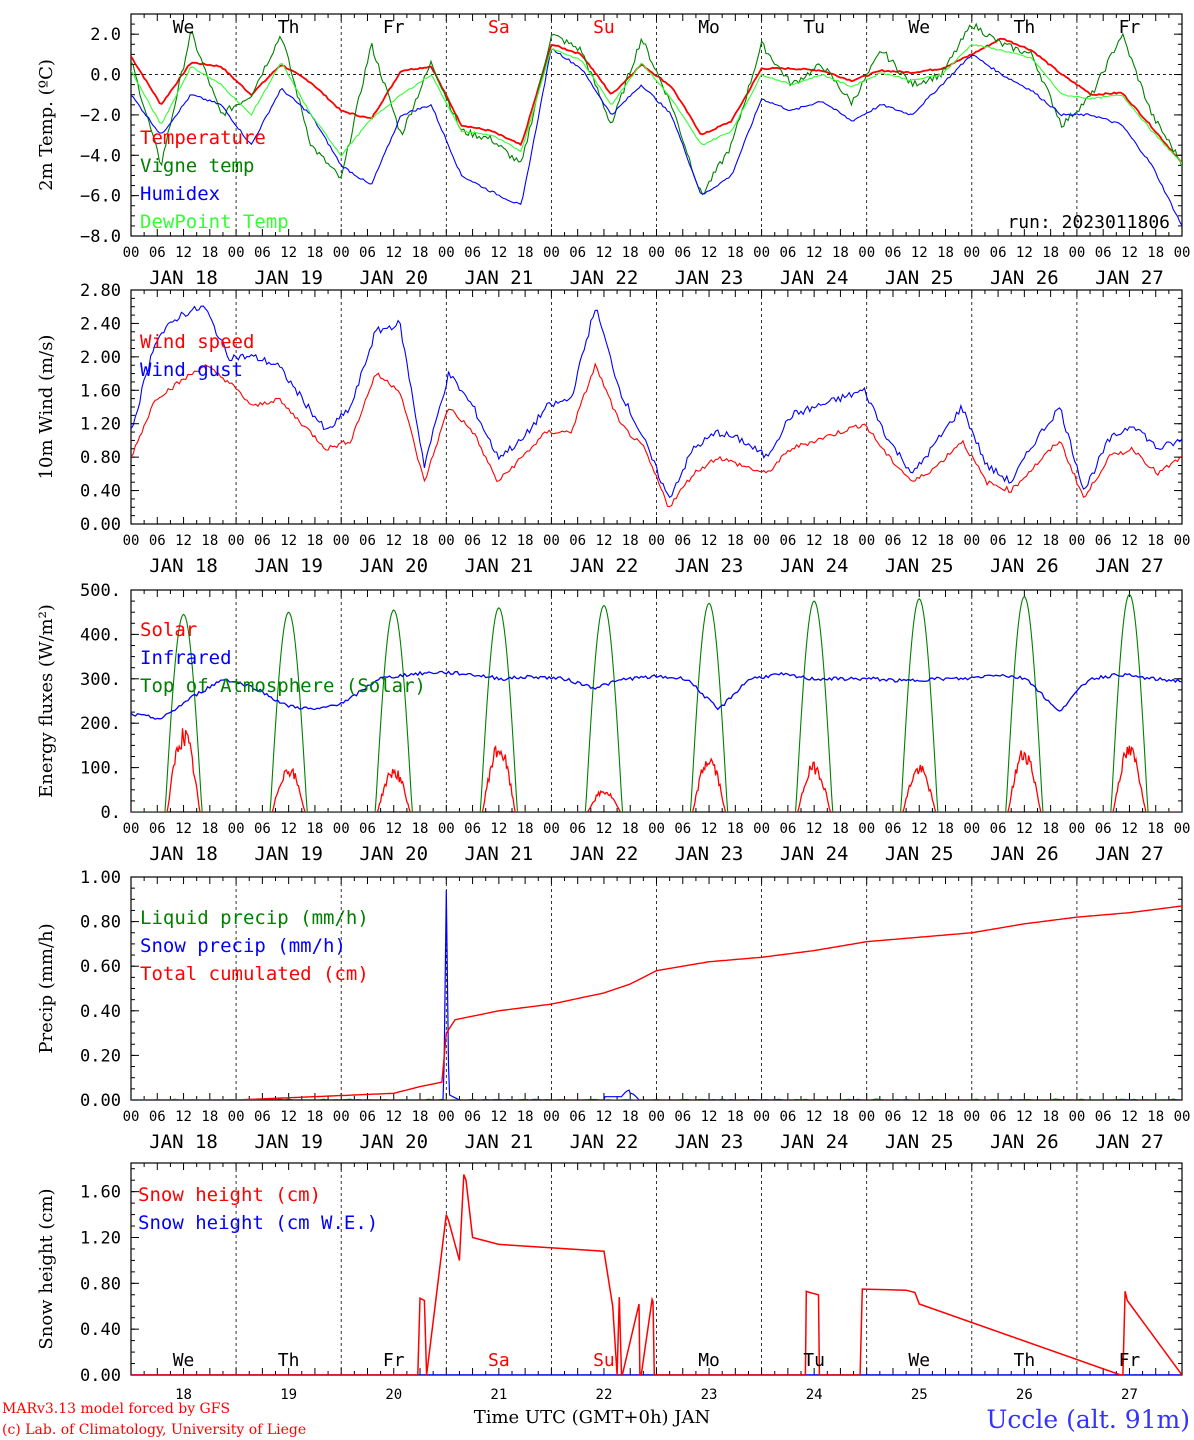 This screenshot has width=1194, height=1440. What do you see at coordinates (498, 1395) in the screenshot?
I see `day-number-label: 21` at bounding box center [498, 1395].